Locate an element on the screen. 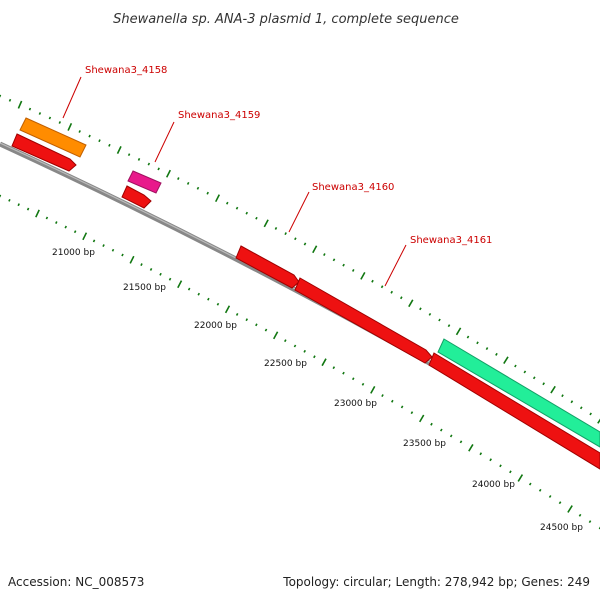 Image resolution: width=600 pixels, height=600 pixels. position-label: 23000 bp is located at coordinates (355, 404).